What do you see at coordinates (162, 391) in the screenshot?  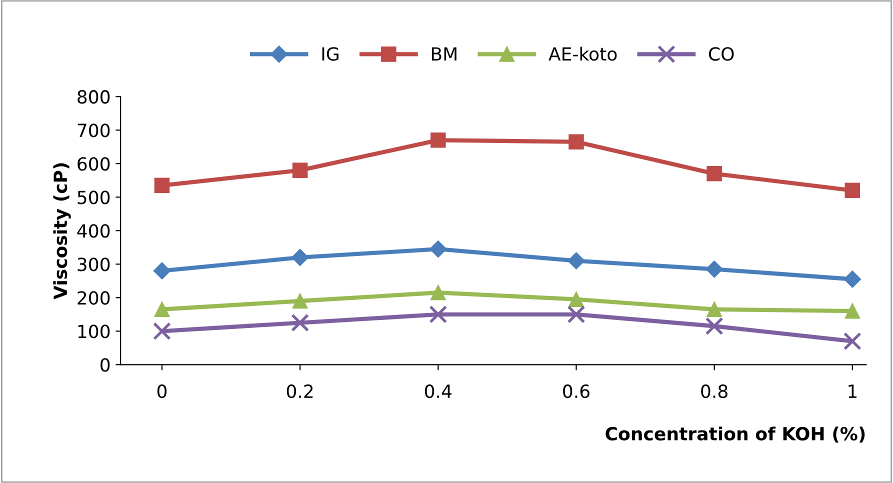 I see `x-tick-label: 0` at bounding box center [162, 391].